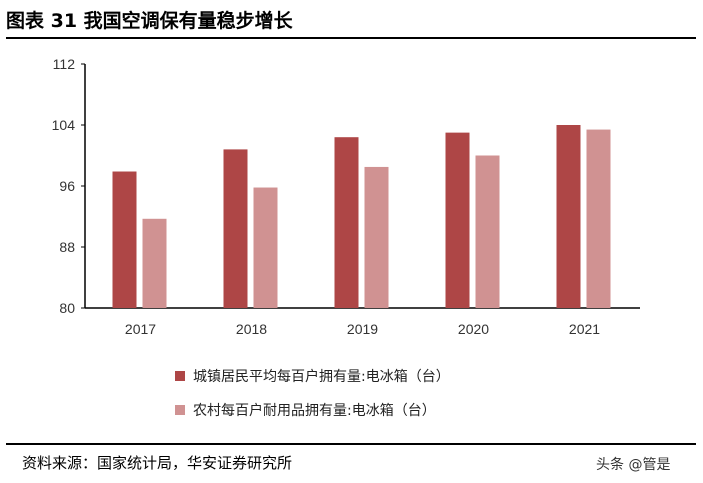 This screenshot has height=483, width=703. Describe the element at coordinates (351, 38) in the screenshot. I see `title-rule` at that location.